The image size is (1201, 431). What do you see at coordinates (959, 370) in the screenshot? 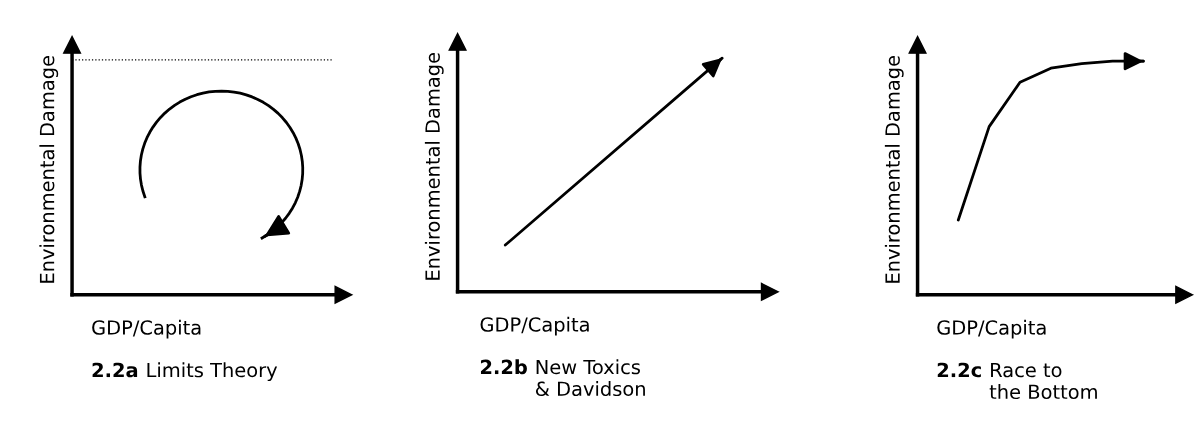
I see `text: 2.2c` at bounding box center [959, 370].